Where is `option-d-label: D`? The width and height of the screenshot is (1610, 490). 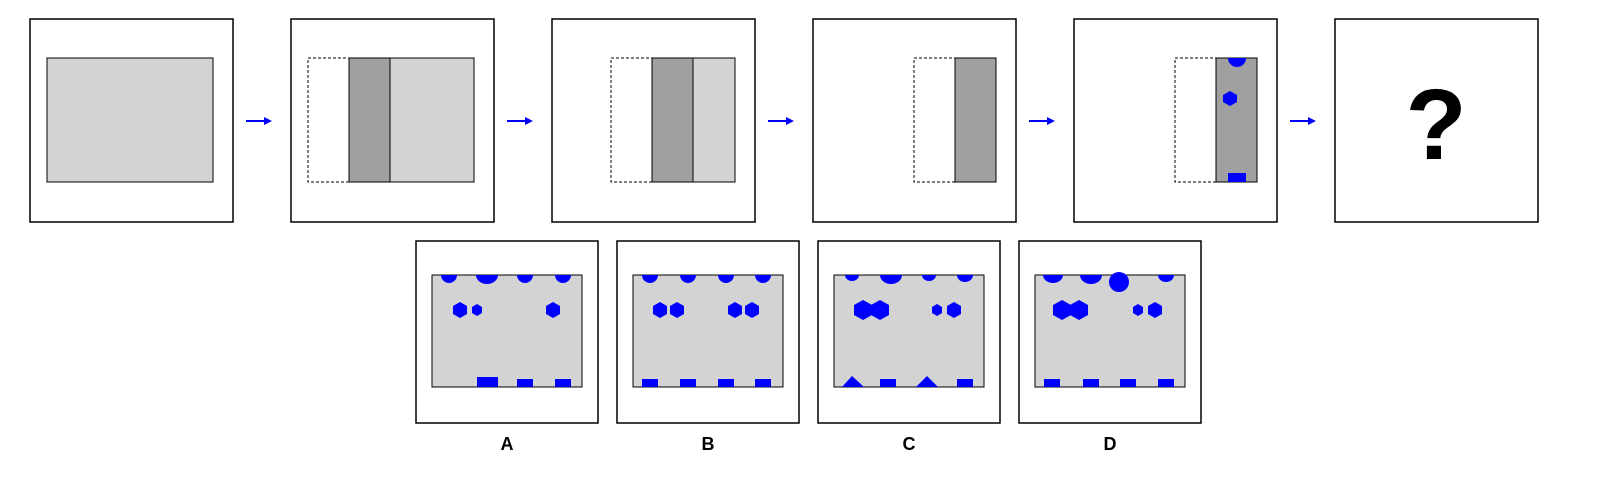 option-d-label: D is located at coordinates (1110, 444).